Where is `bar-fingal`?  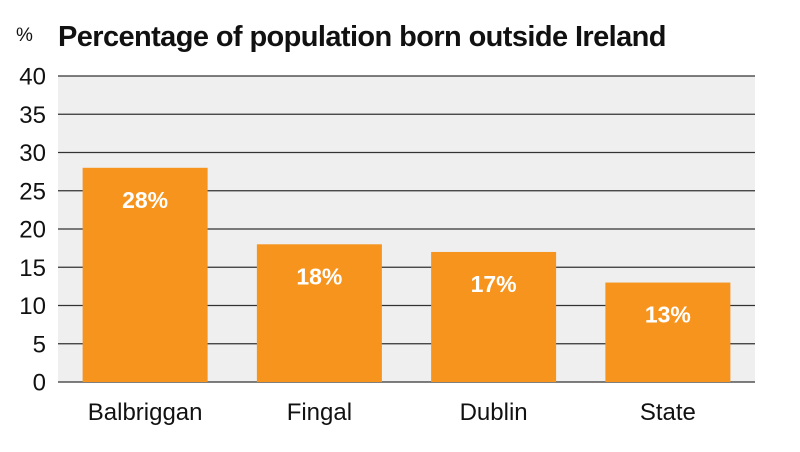 bar-fingal is located at coordinates (319, 313).